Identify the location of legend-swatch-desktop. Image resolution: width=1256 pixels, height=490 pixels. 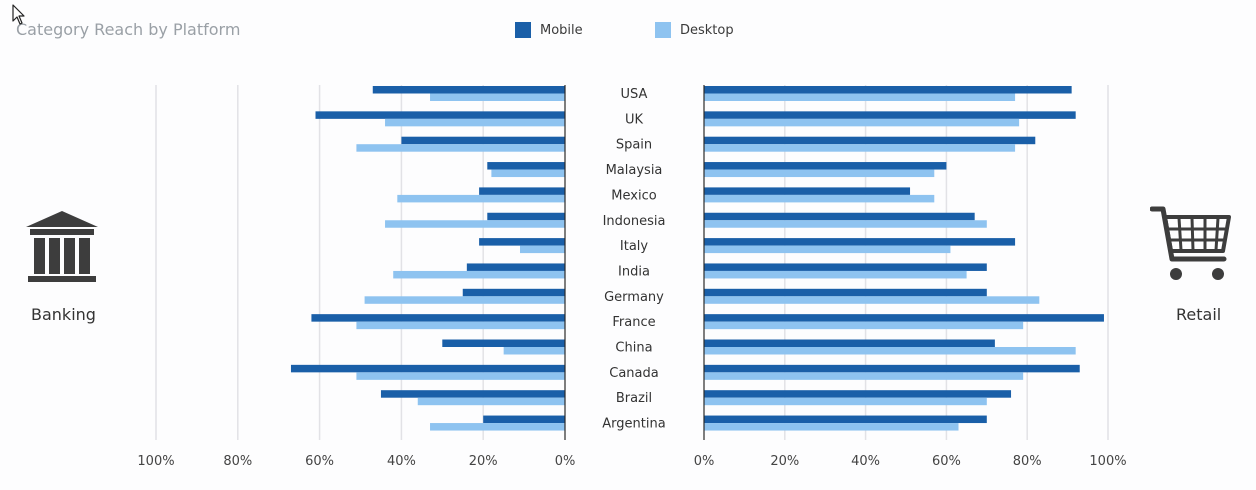
(663, 30).